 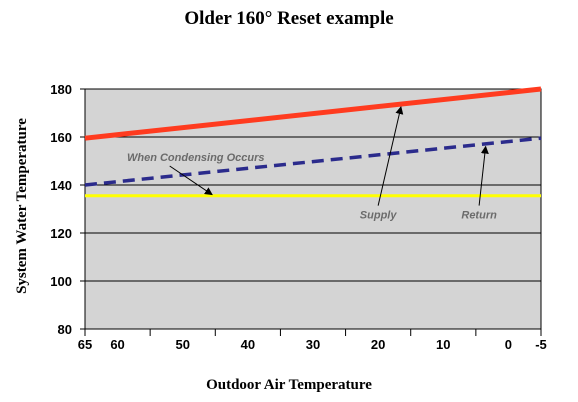 What do you see at coordinates (61, 137) in the screenshot?
I see `y-tick-label-160: 160` at bounding box center [61, 137].